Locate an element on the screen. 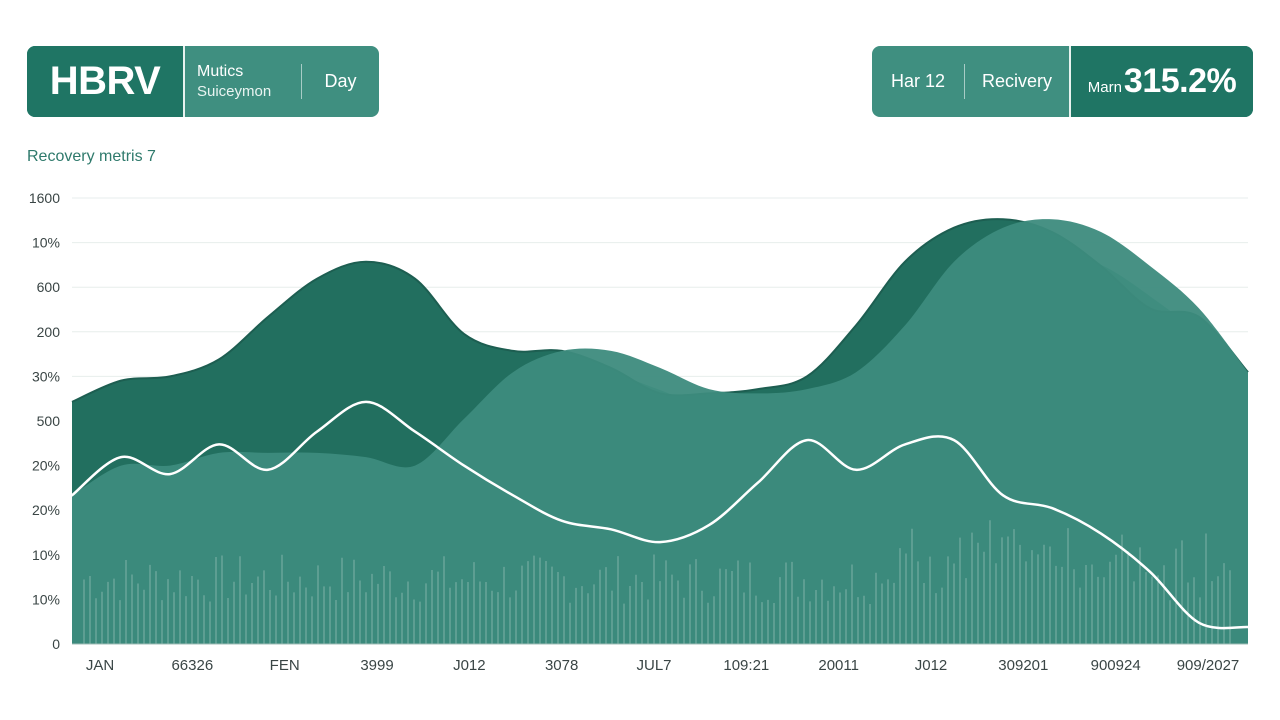 This screenshot has width=1280, height=720. value-main: 315.2% is located at coordinates (1180, 81).